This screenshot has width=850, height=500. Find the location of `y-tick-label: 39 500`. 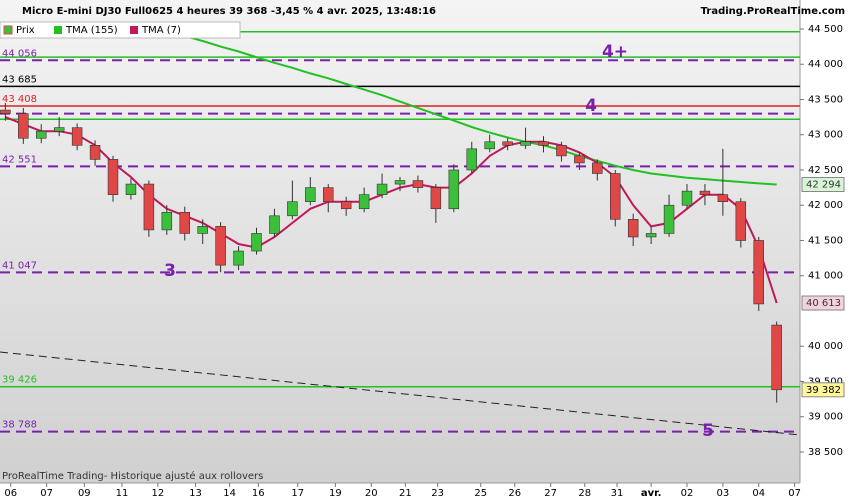

y-tick-label: 39 500 is located at coordinates (825, 381).